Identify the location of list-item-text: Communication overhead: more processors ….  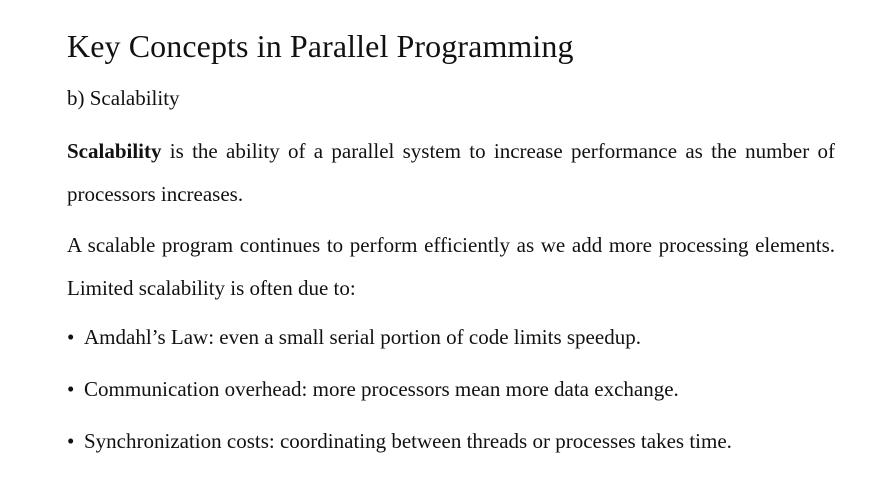
(381, 389).